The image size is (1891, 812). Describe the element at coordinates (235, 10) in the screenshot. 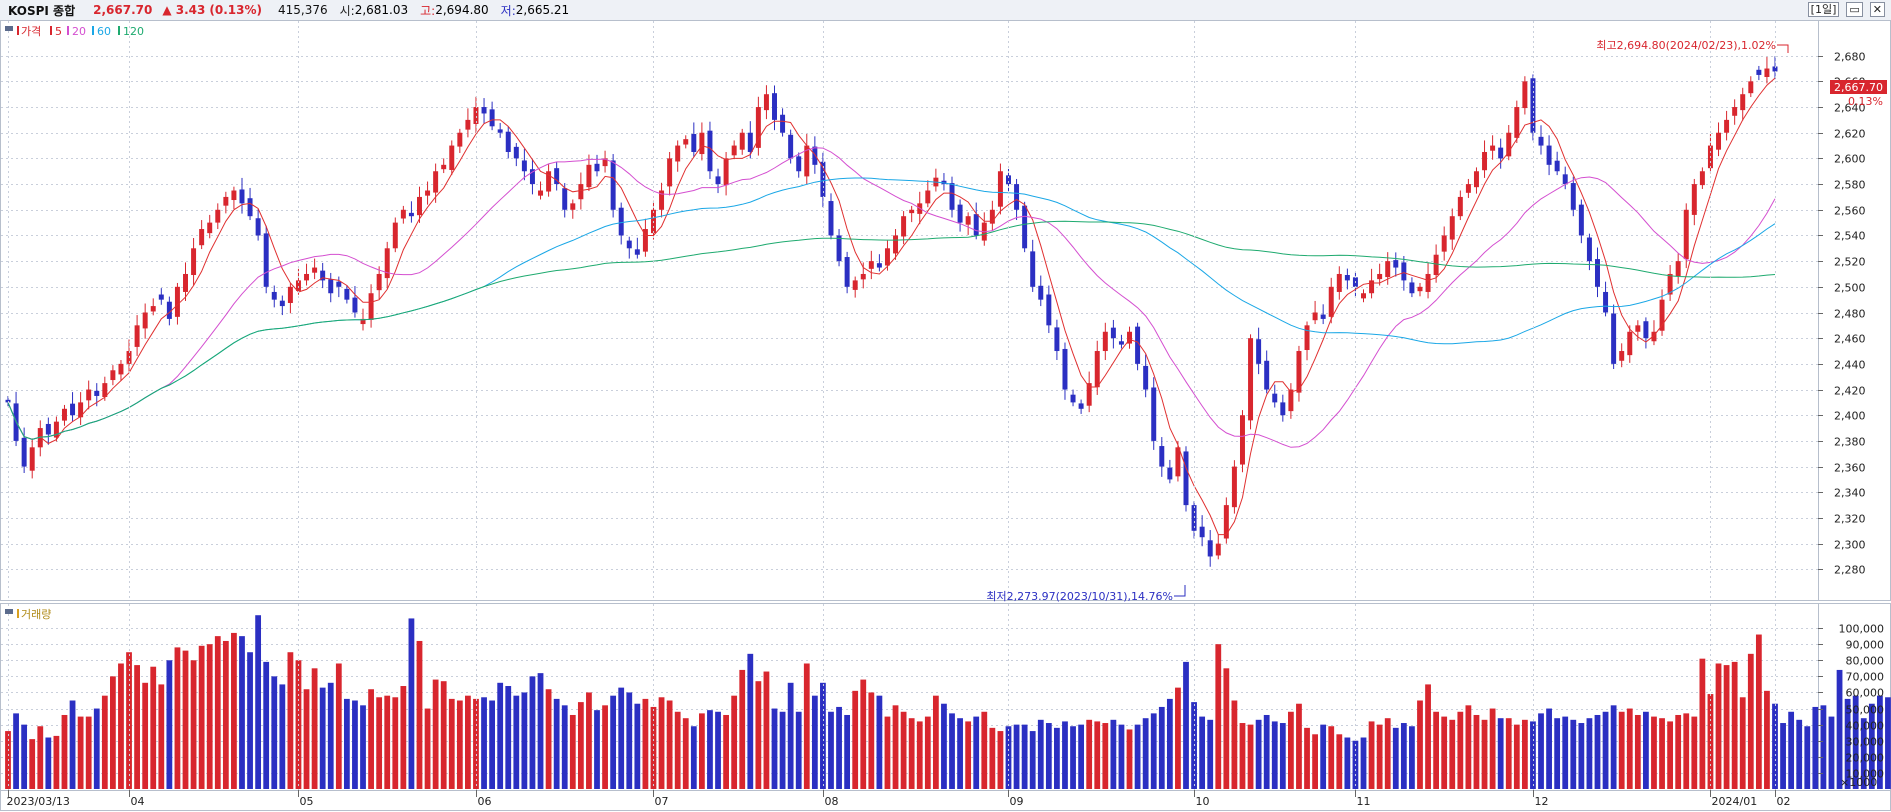

I see `price-change-pct: (0.13%)` at that location.